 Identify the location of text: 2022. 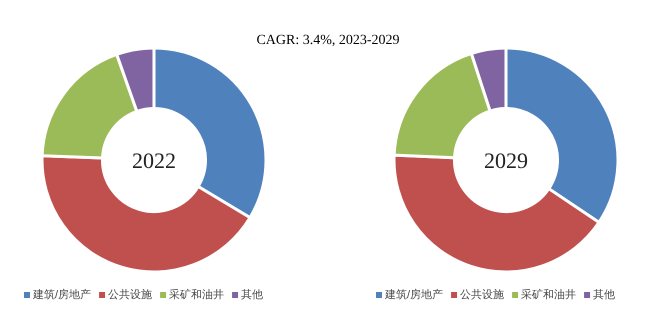
(154, 160).